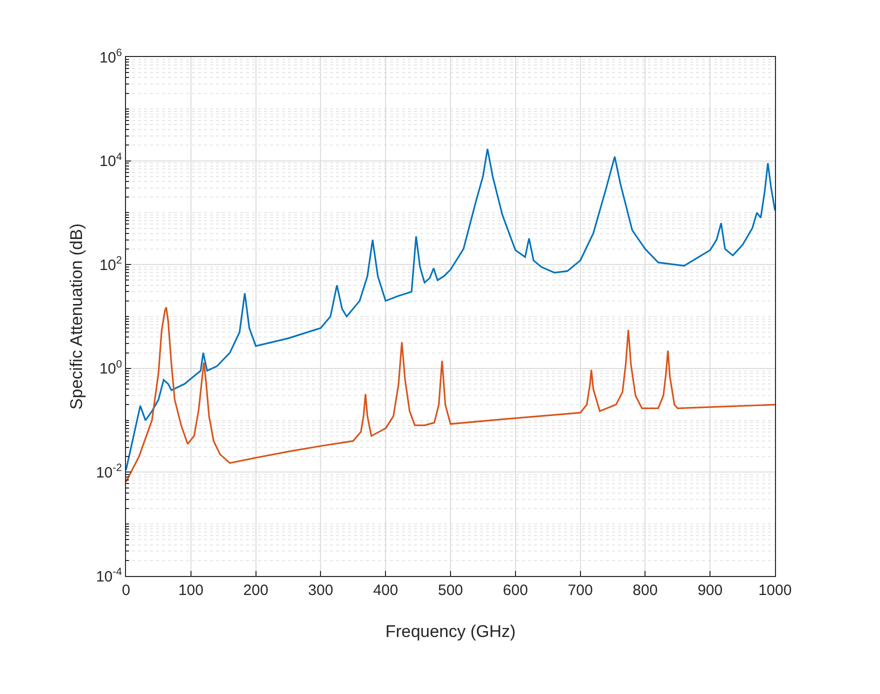  I want to click on x-tick-label: 700, so click(580, 590).